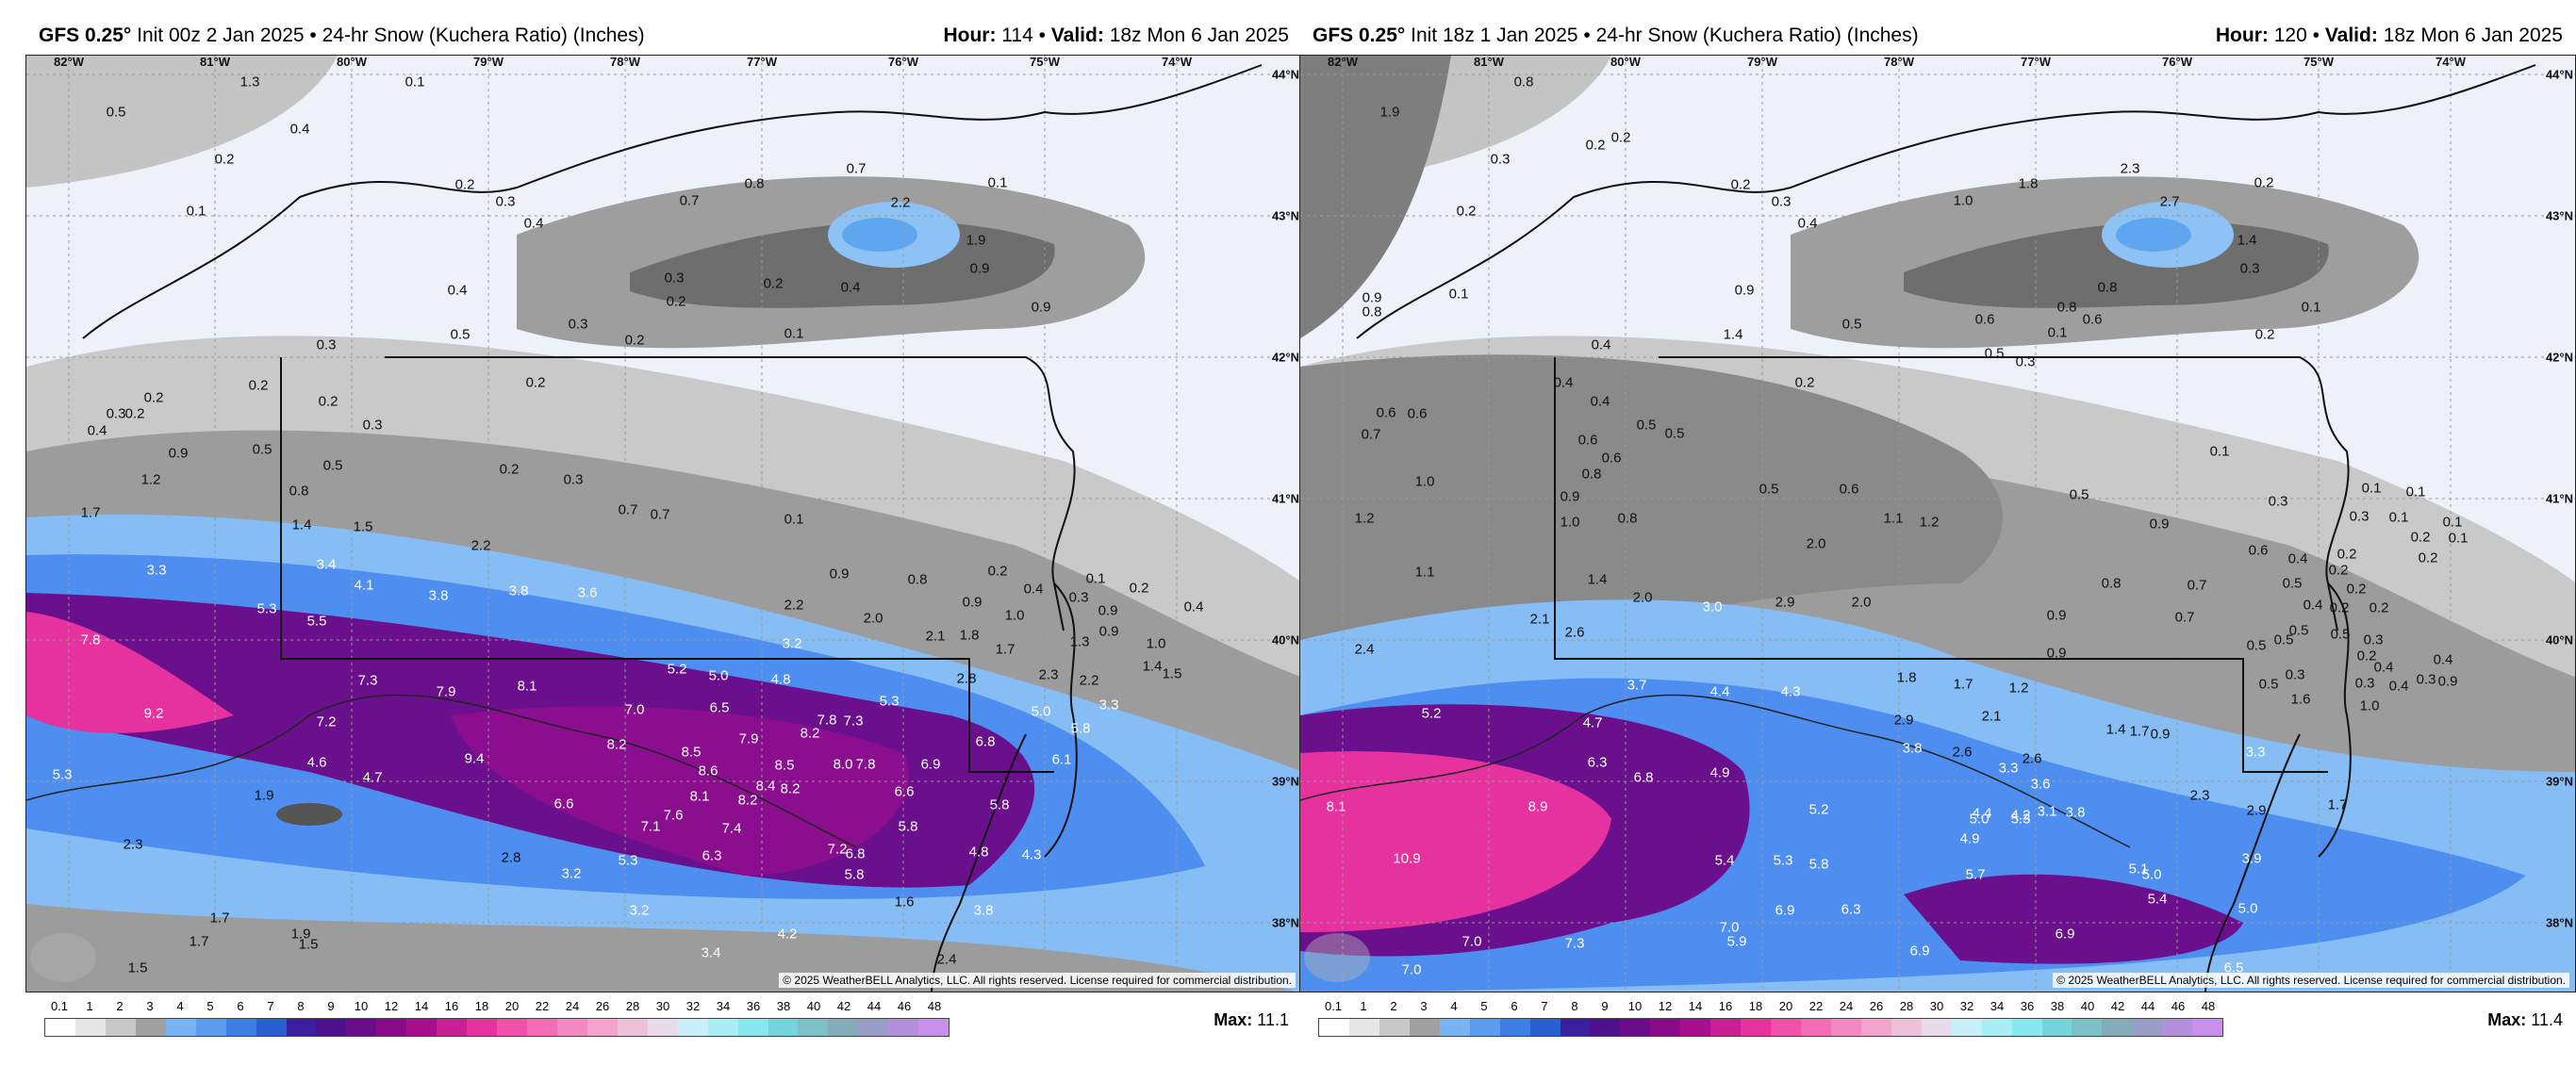 This screenshot has height=1066, width=2576. Describe the element at coordinates (221, 35) in the screenshot. I see `init-time: Init 00z 2 Jan 2025` at that location.